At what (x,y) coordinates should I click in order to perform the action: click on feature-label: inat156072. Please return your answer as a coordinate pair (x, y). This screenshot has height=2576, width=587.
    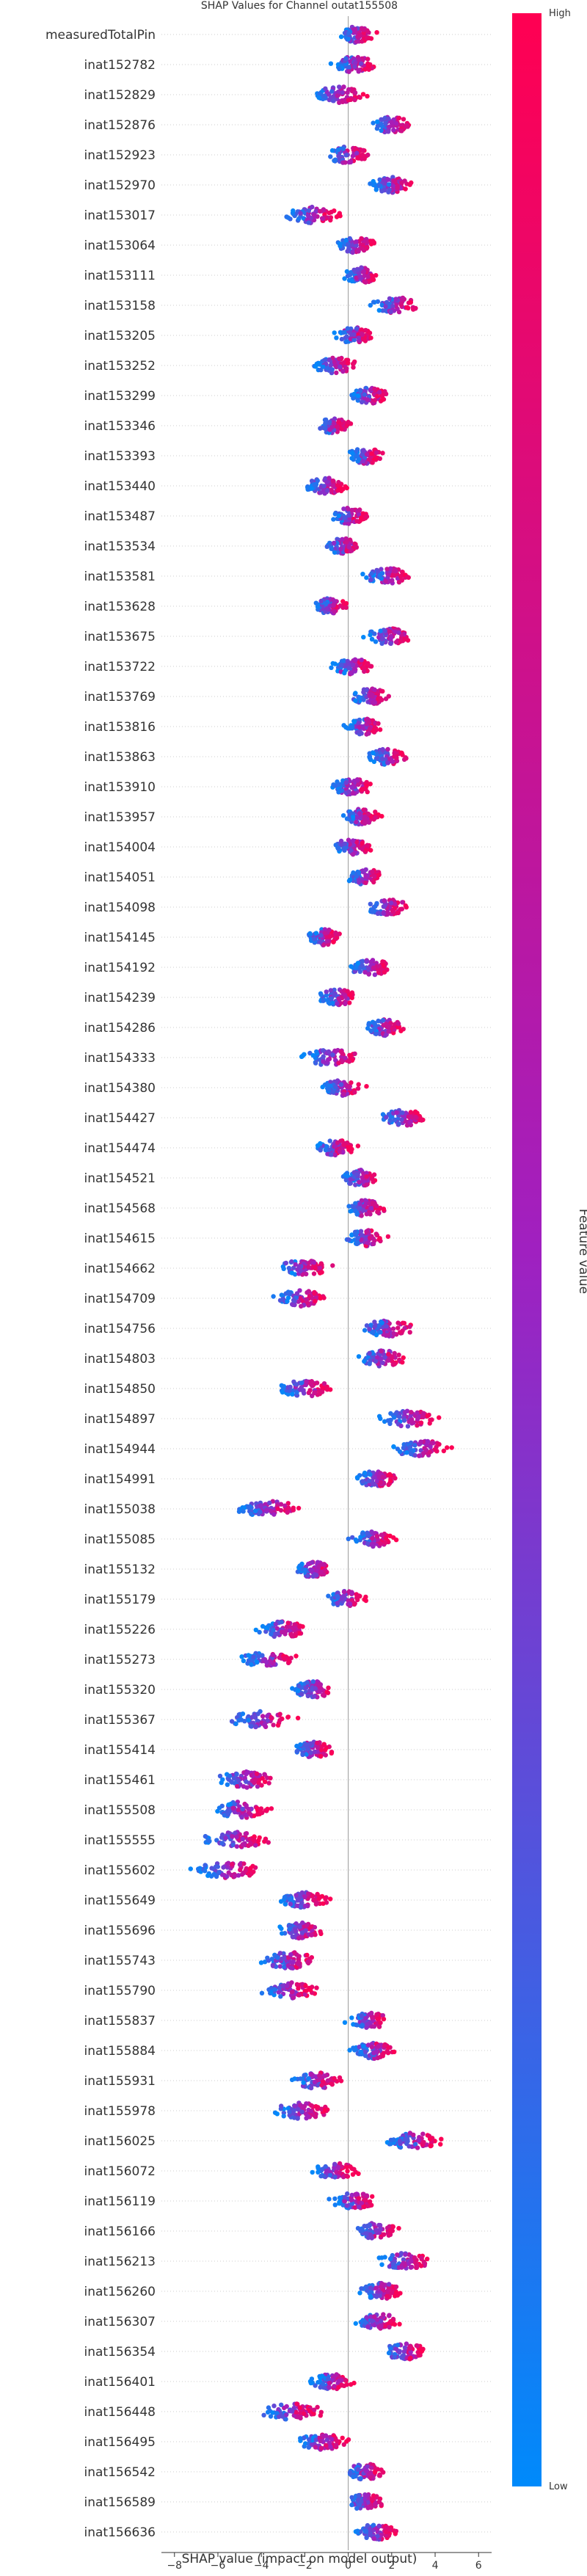
    Looking at the image, I should click on (120, 2171).